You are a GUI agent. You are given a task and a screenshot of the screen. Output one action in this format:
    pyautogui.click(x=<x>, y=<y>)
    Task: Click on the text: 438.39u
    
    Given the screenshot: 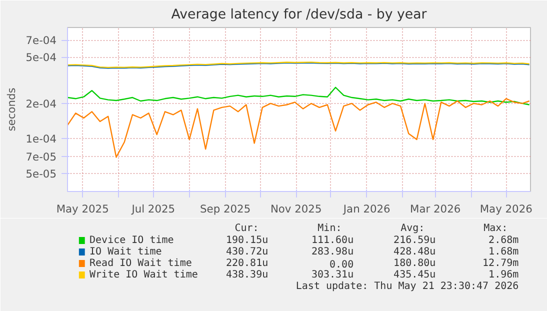 What is the action you would take?
    pyautogui.click(x=247, y=275)
    